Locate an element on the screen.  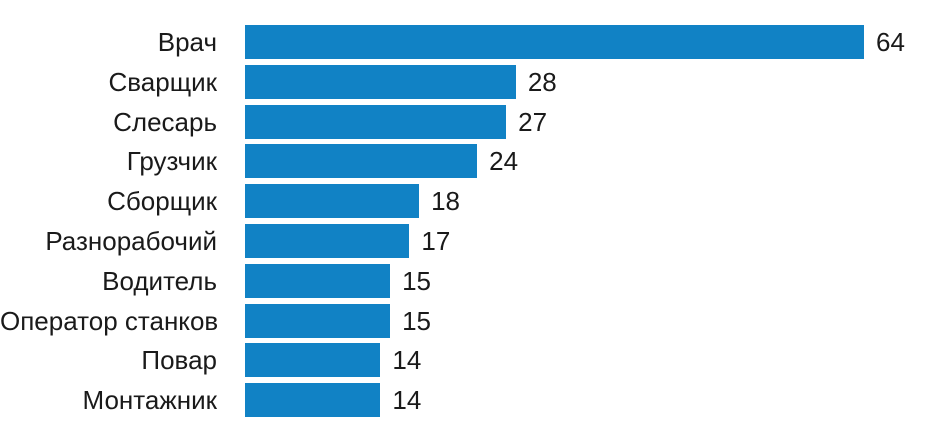
value-label: 24 is located at coordinates (504, 161).